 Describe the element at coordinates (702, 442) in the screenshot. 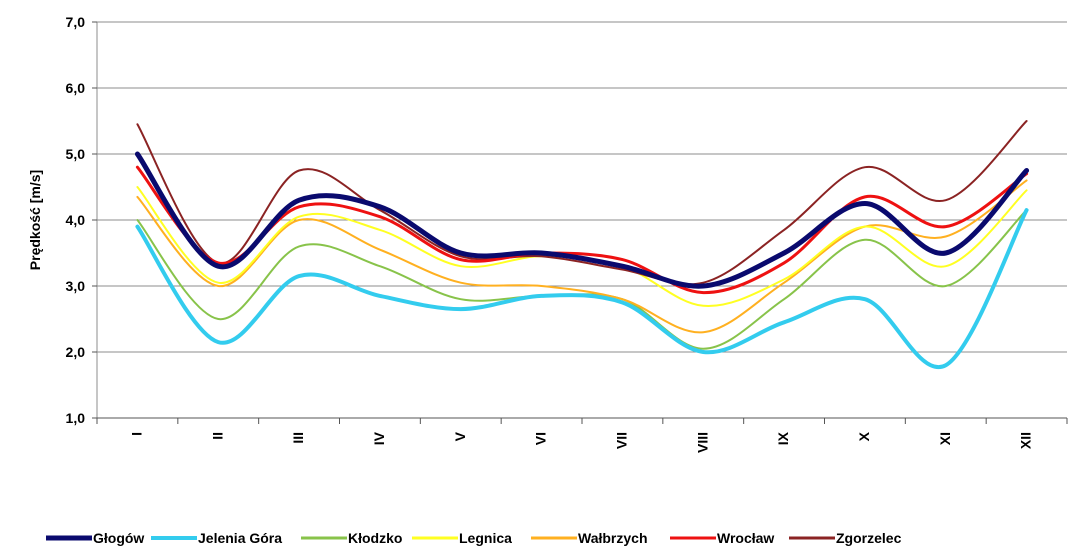

I see `x-tick-label: VIII` at that location.